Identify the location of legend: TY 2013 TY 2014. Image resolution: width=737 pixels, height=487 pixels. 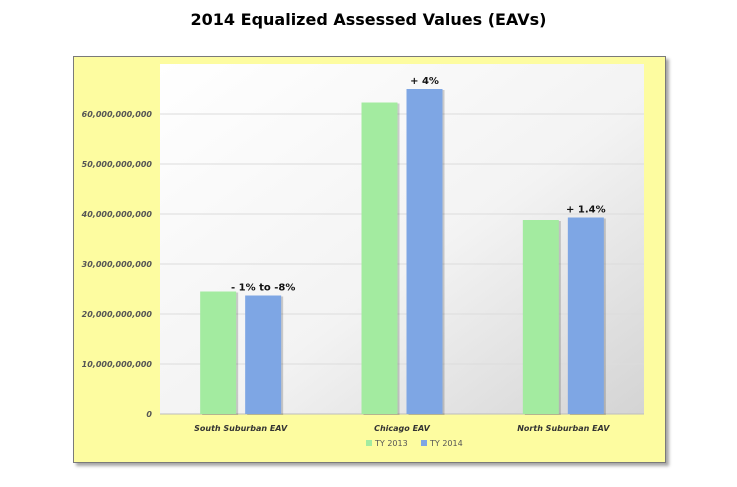
(414, 443).